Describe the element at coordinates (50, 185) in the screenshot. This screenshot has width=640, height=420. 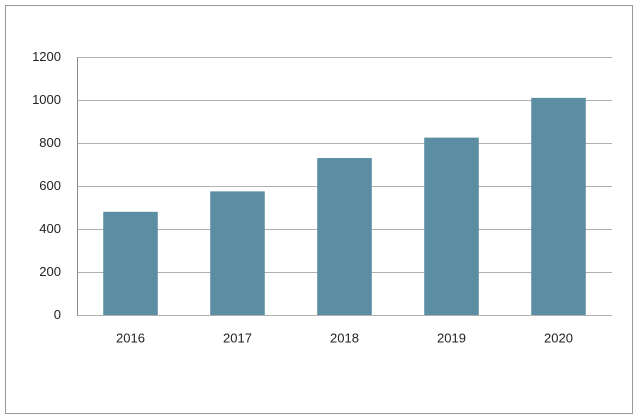
I see `y-tick-label: 600` at that location.